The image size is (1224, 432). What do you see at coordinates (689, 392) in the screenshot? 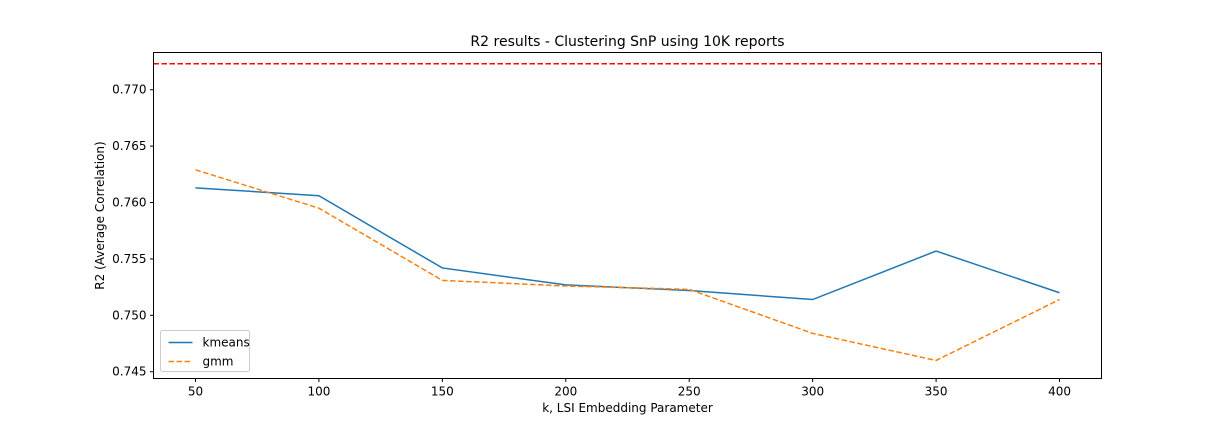
I see `x-tick-label: 250` at bounding box center [689, 392].